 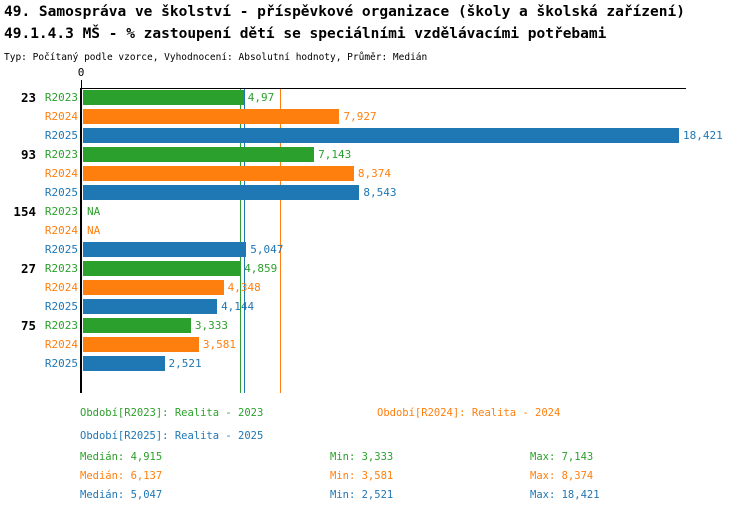 What do you see at coordinates (375, 363) in the screenshot?
I see `bar-row: R2025 2,521` at bounding box center [375, 363].